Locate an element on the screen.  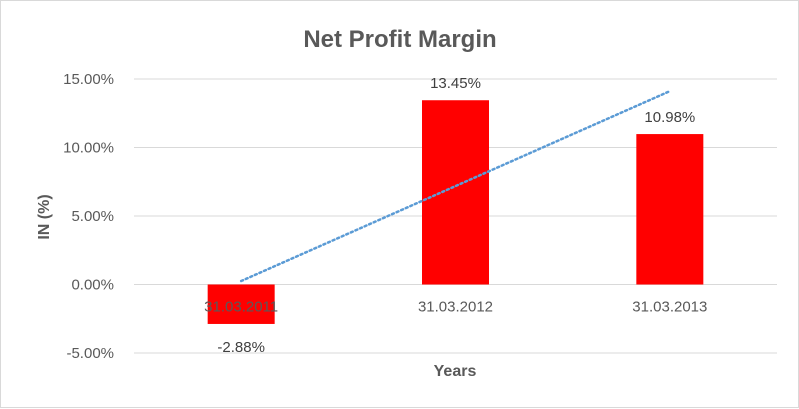
y-tick-label: 5.00% is located at coordinates (92, 216).